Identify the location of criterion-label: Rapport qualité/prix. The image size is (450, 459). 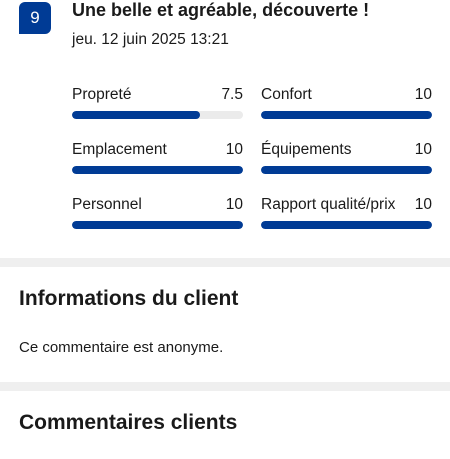
(328, 204).